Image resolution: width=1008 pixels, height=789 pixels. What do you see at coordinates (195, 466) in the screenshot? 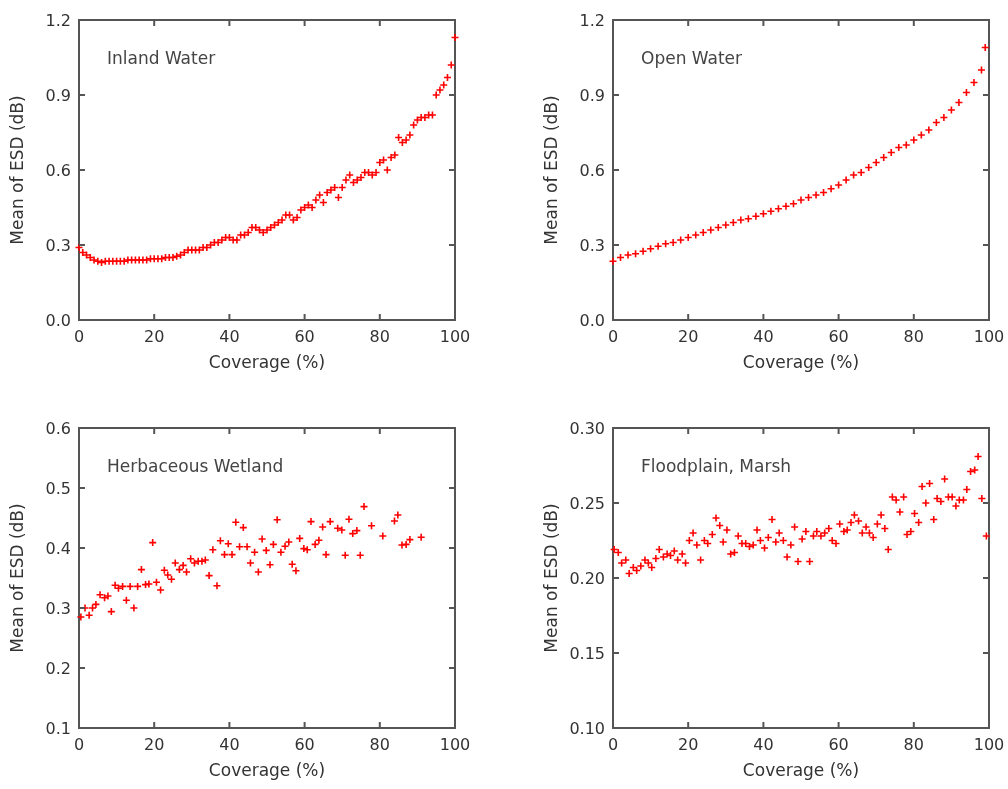
I see `text: Herbaceous Wetland` at bounding box center [195, 466].